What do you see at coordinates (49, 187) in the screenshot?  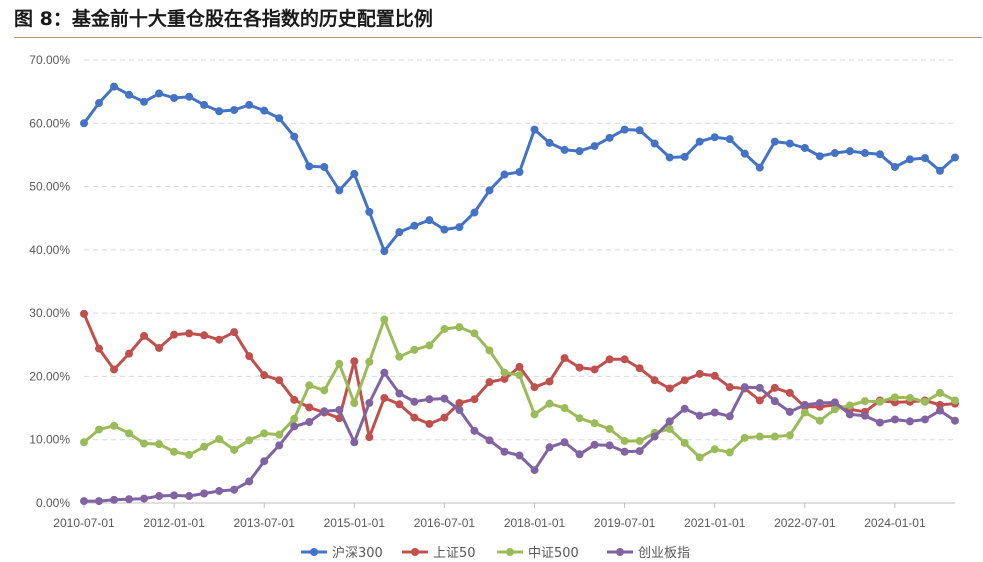 I see `y-tick-label: 50.00%` at bounding box center [49, 187].